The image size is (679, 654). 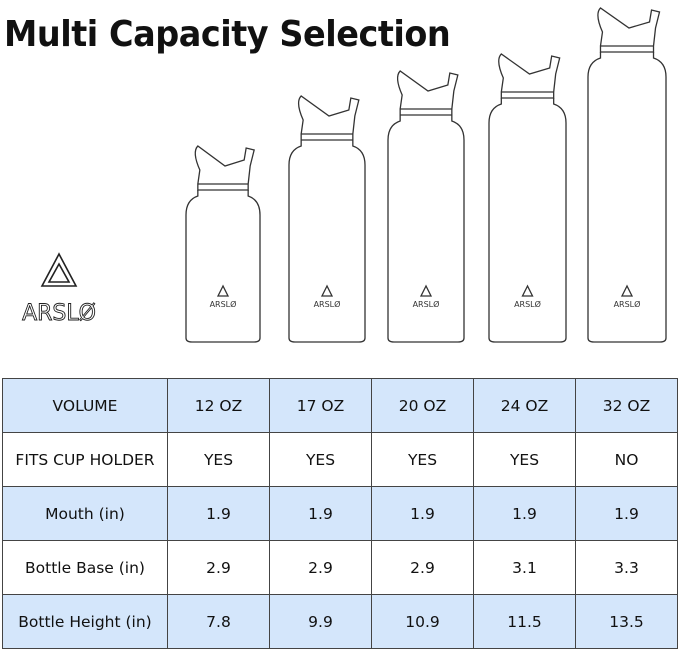 I want to click on table-row: FITS CUP HOLDER YES YES YES YES NO, so click(x=340, y=459).